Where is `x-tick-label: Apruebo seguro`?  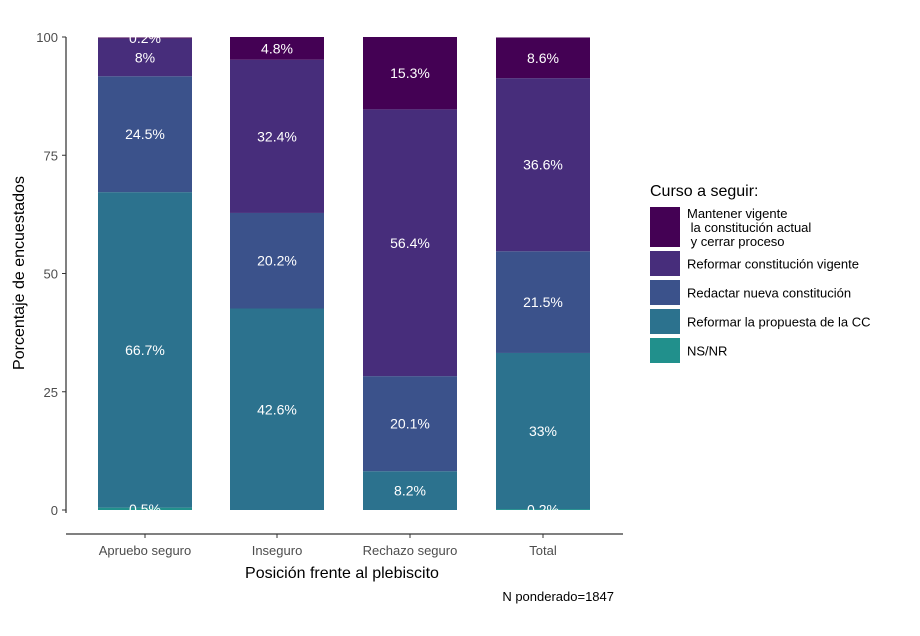
x-tick-label: Apruebo seguro is located at coordinates (145, 550).